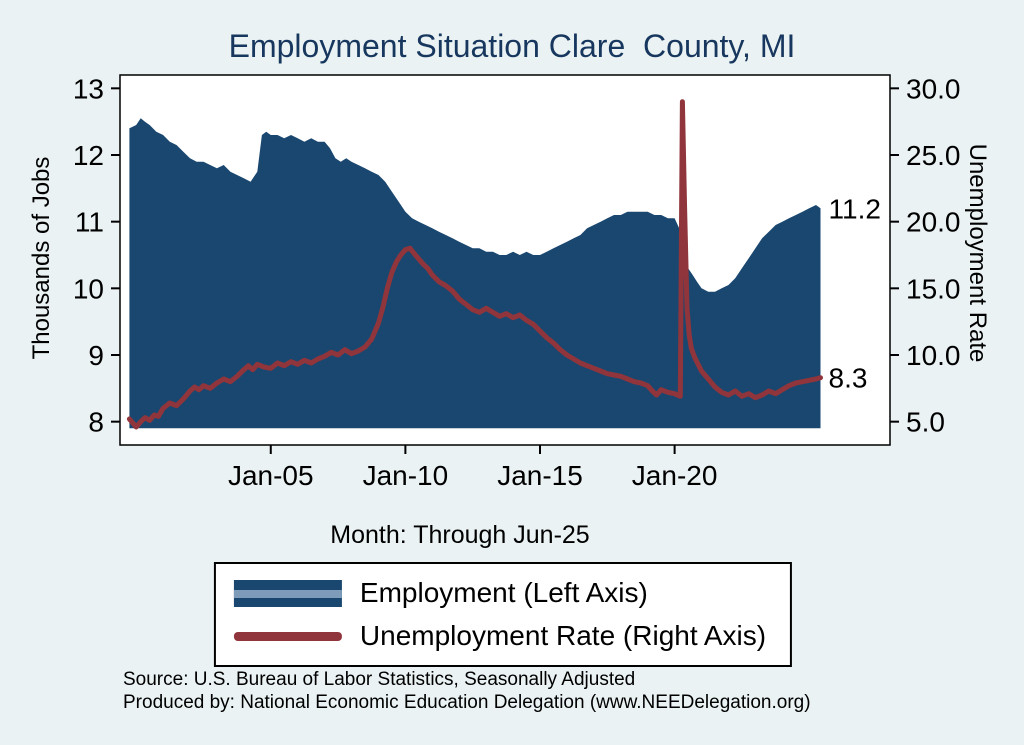 The width and height of the screenshot is (1024, 745). What do you see at coordinates (563, 635) in the screenshot?
I see `legend-label-unemployment: Unemployment Rate (Right Axis)` at bounding box center [563, 635].